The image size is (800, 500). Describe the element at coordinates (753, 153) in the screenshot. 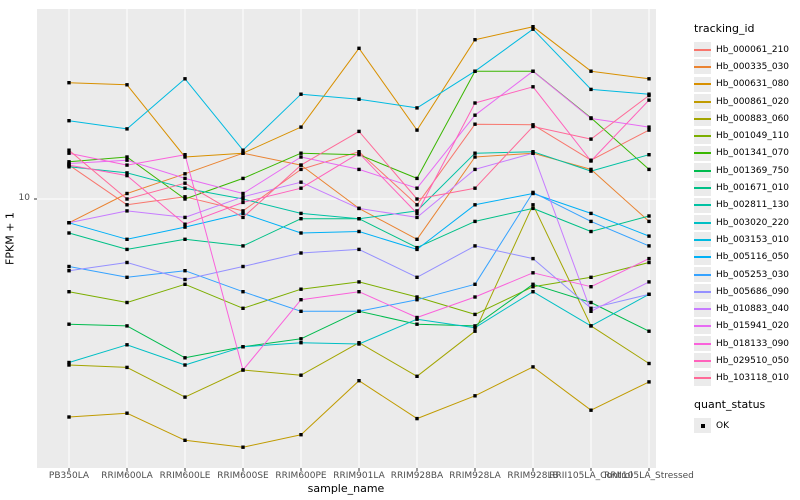

I see `legend-item-label: Hb_001341_070` at that location.